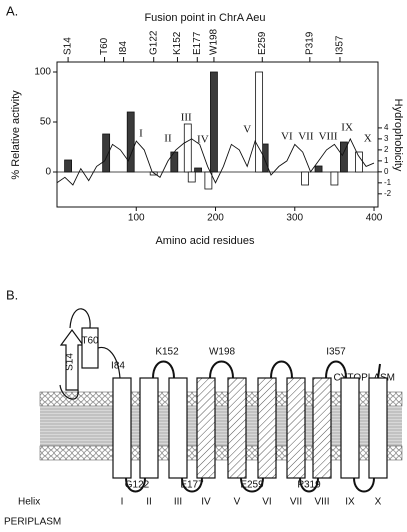  What do you see at coordinates (197, 43) in the screenshot?
I see `top-tick-label: E177` at bounding box center [197, 43].